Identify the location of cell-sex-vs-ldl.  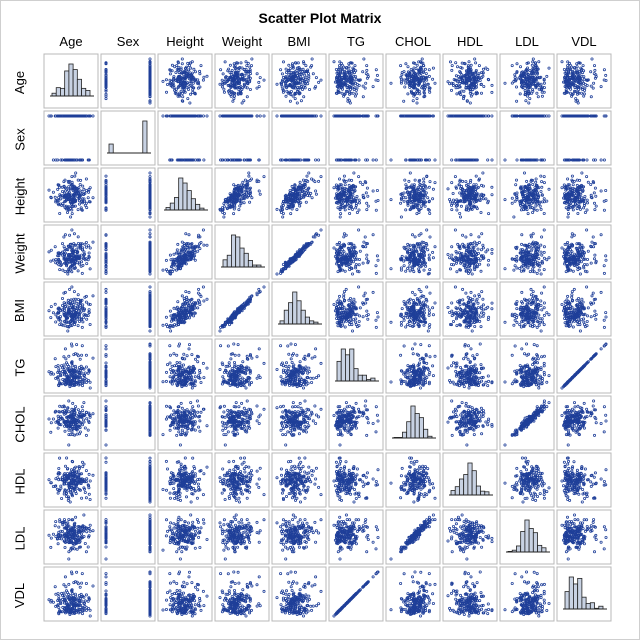
(527, 138).